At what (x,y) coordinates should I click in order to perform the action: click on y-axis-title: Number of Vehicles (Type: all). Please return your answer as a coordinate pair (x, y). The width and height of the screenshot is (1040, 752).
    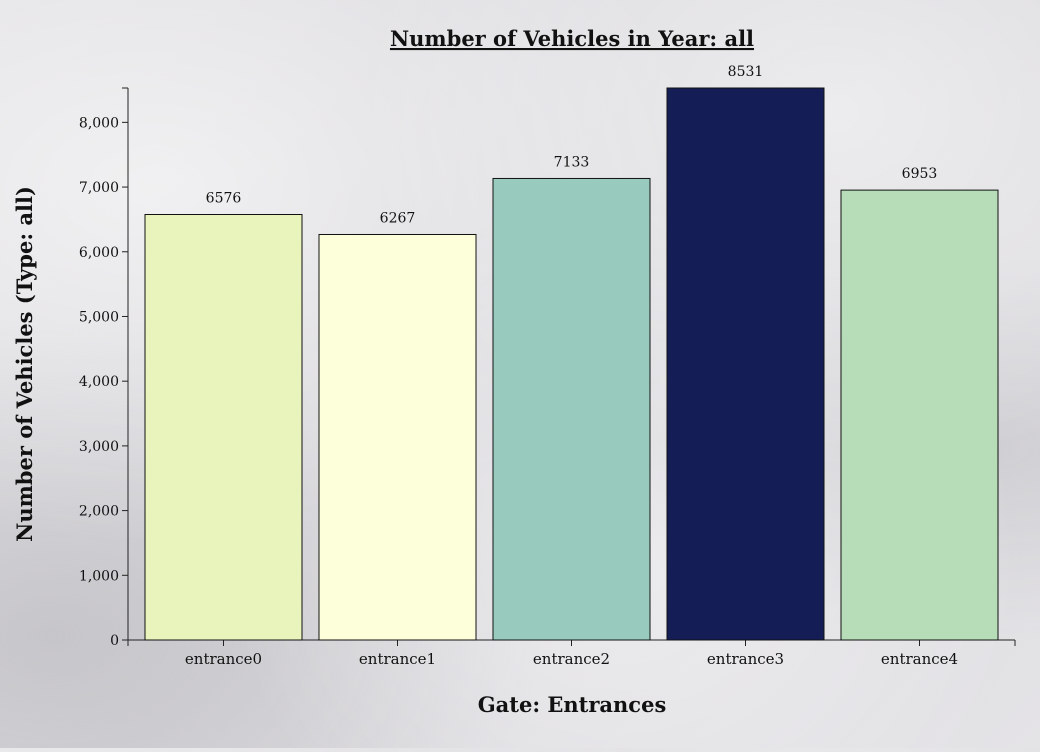
    Looking at the image, I should click on (24, 364).